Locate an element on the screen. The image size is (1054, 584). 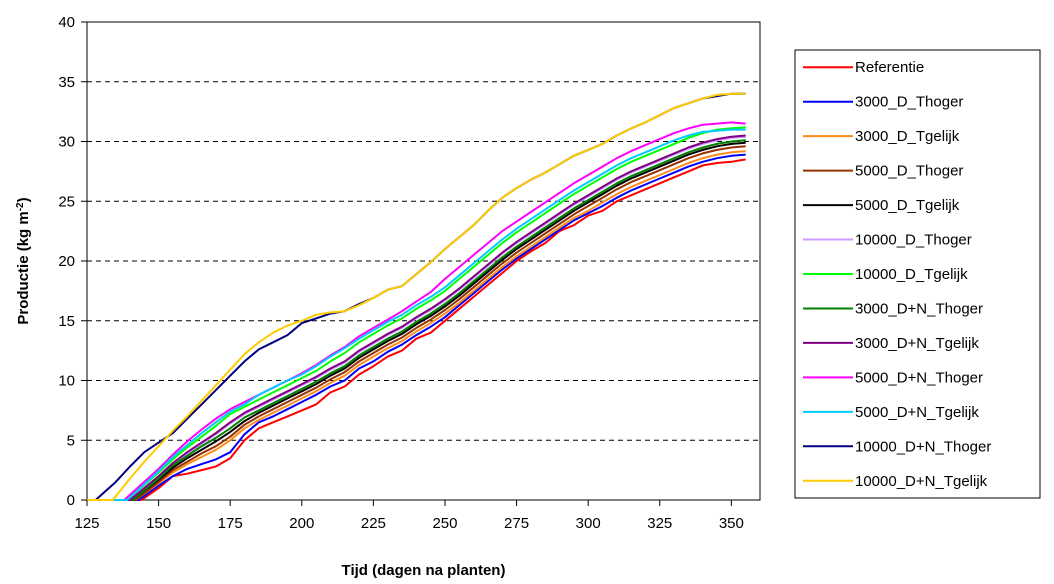
legend-label-4: 5000_D_Tgelijk is located at coordinates (907, 205).